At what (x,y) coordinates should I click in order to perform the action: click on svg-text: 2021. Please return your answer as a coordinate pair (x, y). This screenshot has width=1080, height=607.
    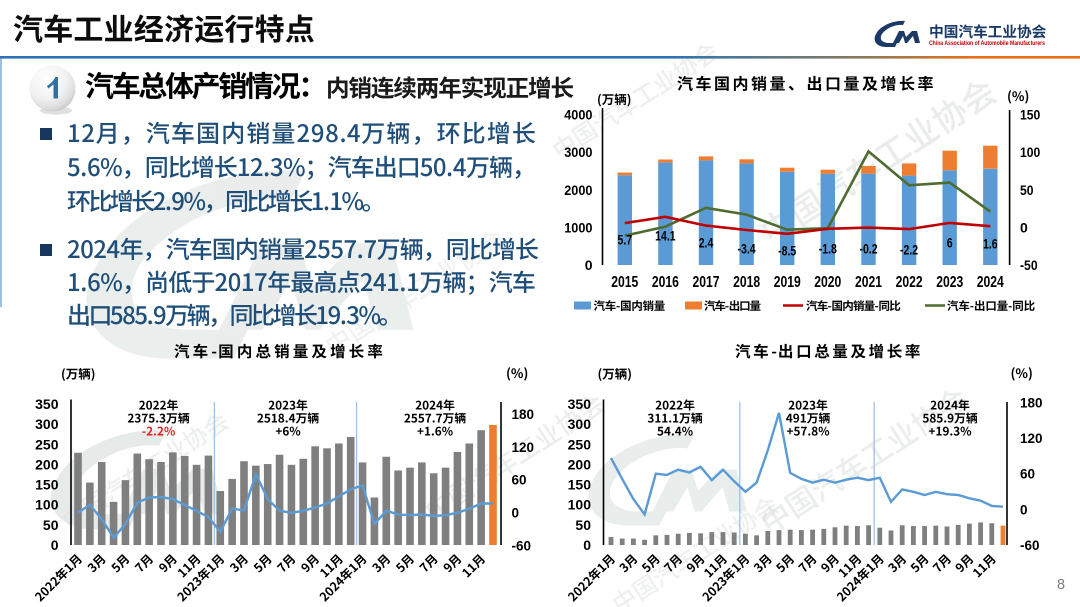
    Looking at the image, I should click on (868, 282).